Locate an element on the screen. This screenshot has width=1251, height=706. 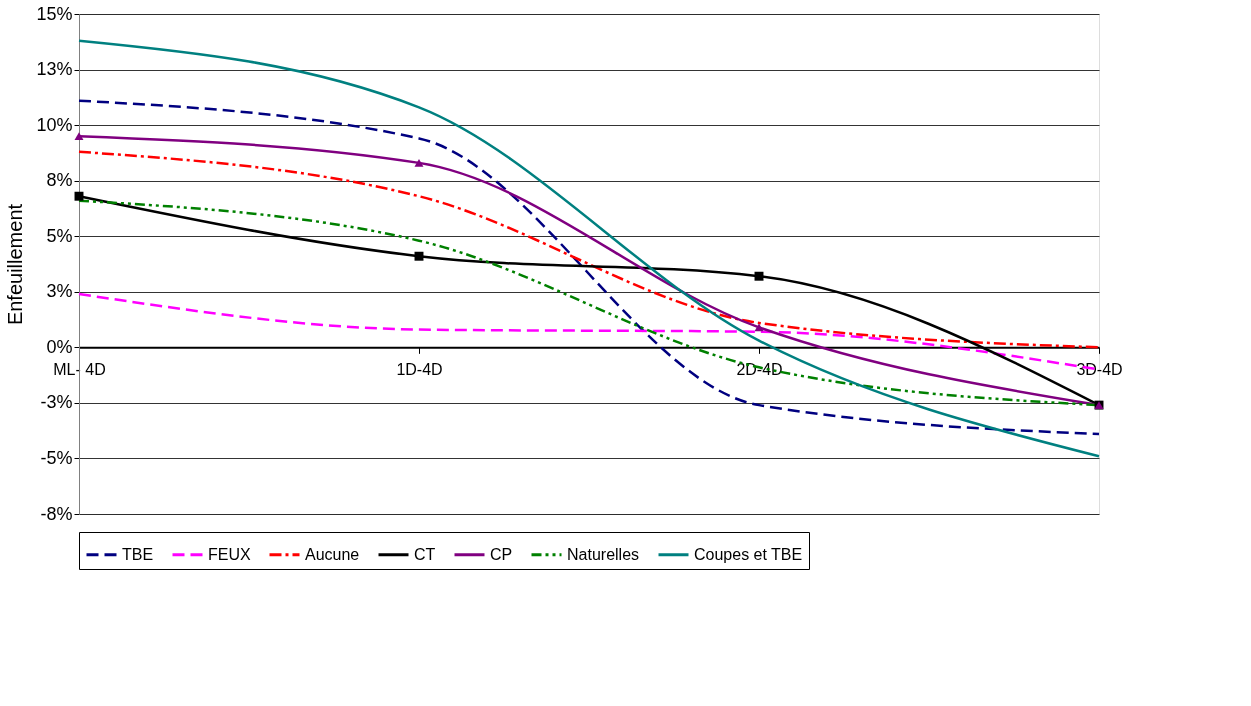
y-tick-label: -5% is located at coordinates (56, 457).